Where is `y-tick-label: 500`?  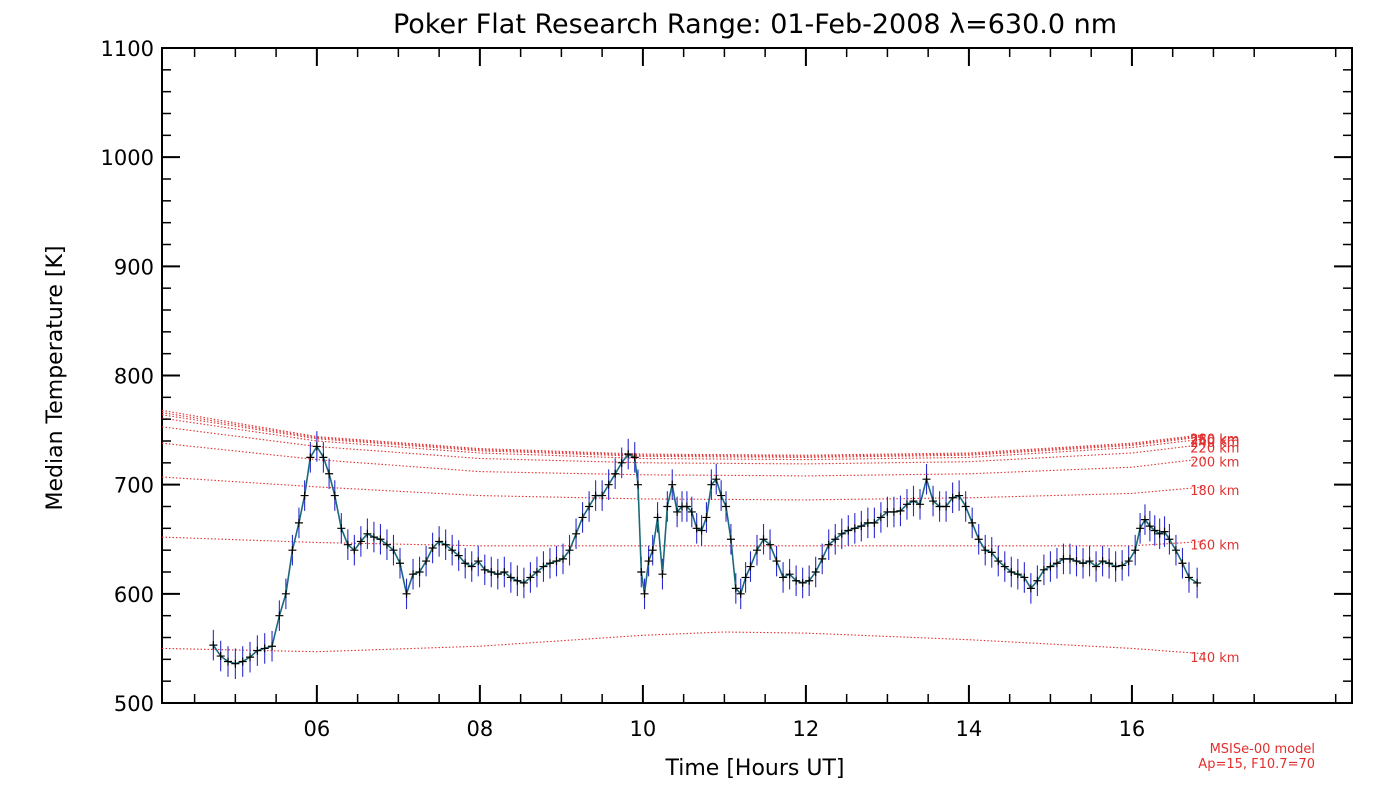 y-tick-label: 500 is located at coordinates (134, 704).